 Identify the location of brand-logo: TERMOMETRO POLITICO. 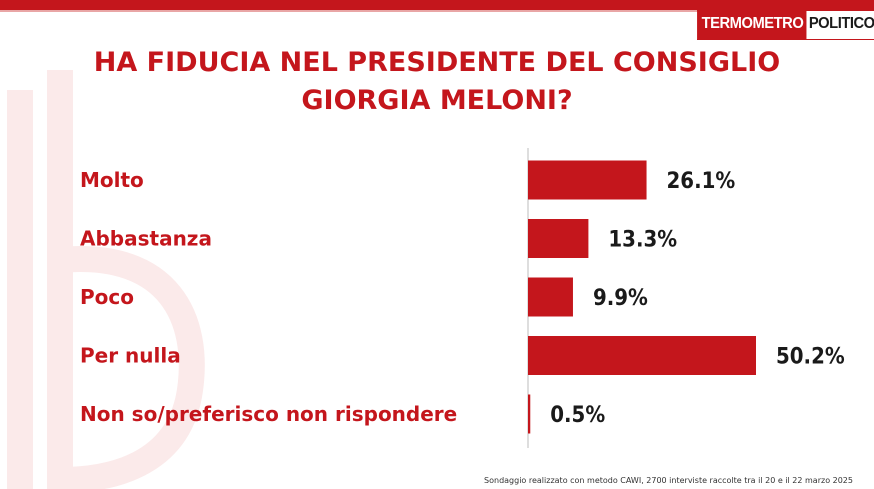
(785, 25).